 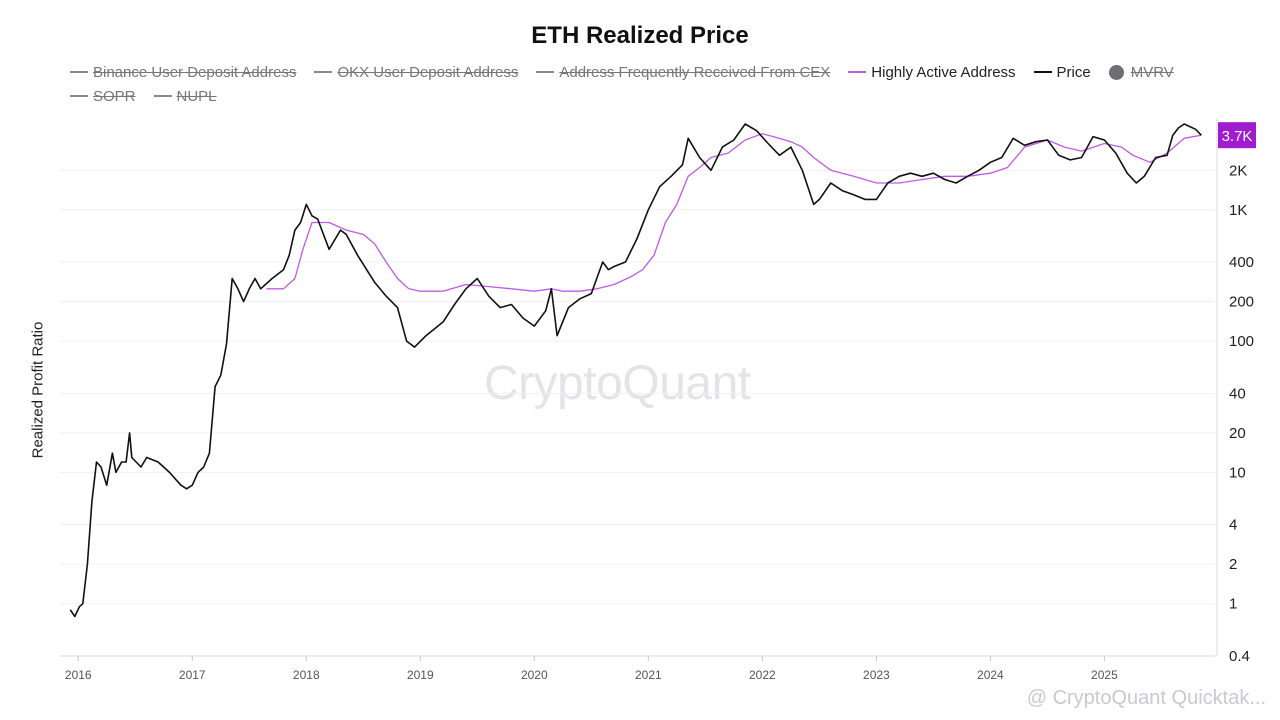 What do you see at coordinates (695, 72) in the screenshot?
I see `legend-label: Address Frequently Received From CEX` at bounding box center [695, 72].